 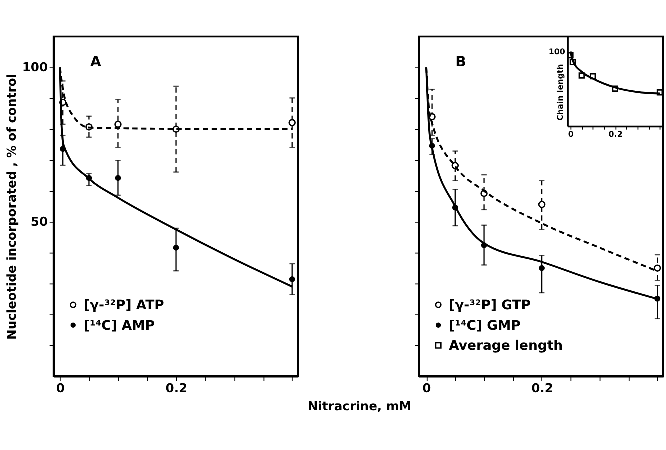 I want to click on x-axis-title: Nitracrine, mM, so click(x=360, y=406).